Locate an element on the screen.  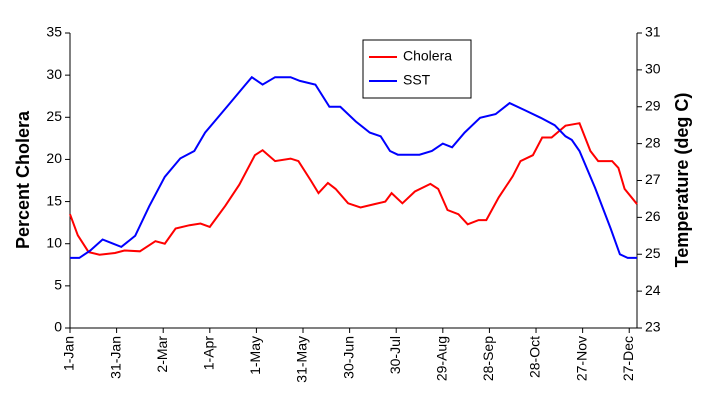
x-tick-label: 28-Oct is located at coordinates (535, 357).